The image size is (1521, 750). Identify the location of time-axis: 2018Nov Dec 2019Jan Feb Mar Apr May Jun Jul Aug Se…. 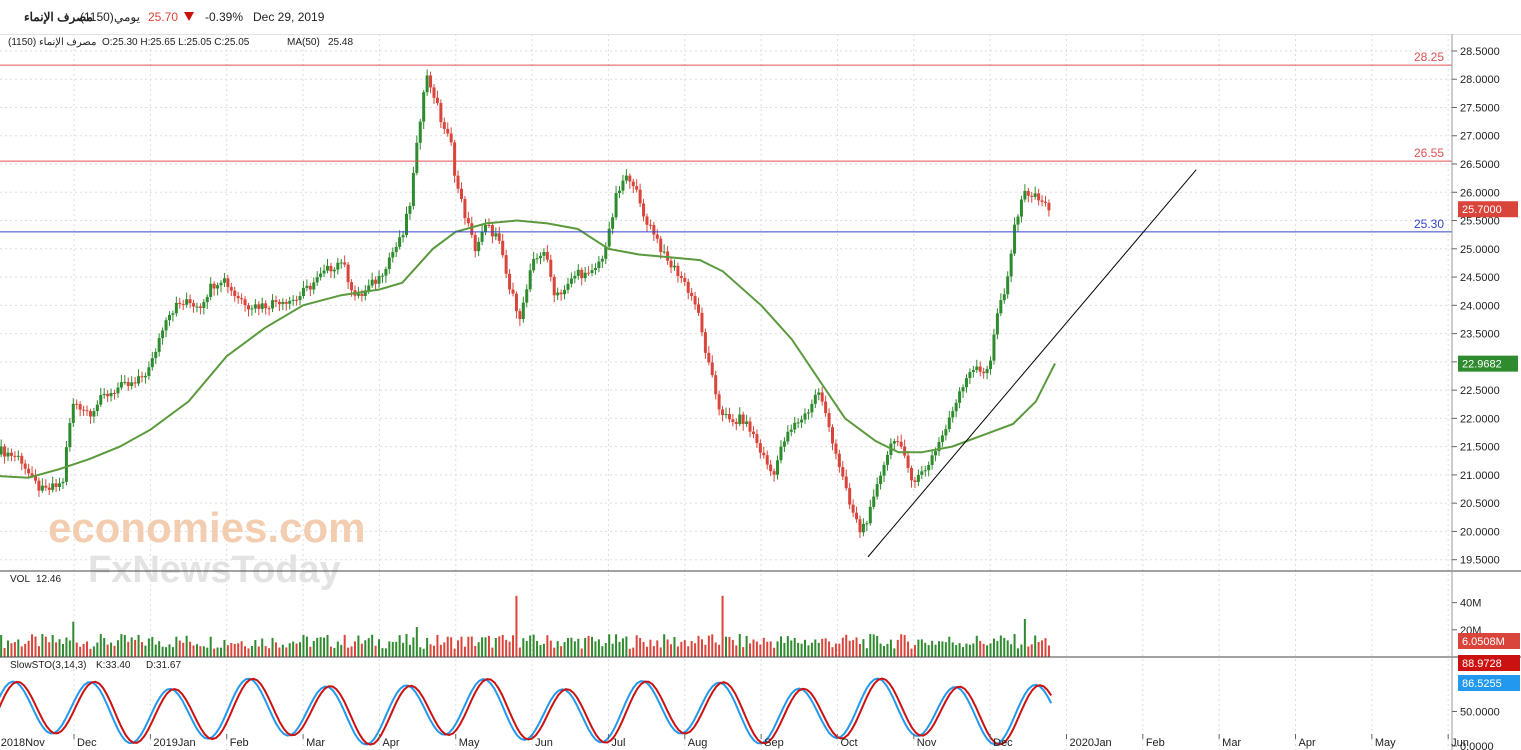
(735, 741).